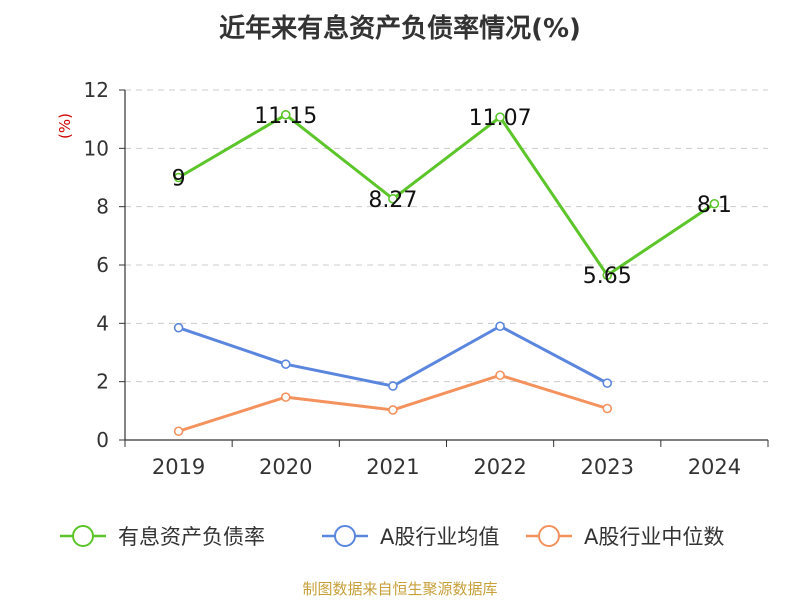 The height and width of the screenshot is (600, 800). What do you see at coordinates (654, 537) in the screenshot?
I see `legend-label: A股行业中位数` at bounding box center [654, 537].